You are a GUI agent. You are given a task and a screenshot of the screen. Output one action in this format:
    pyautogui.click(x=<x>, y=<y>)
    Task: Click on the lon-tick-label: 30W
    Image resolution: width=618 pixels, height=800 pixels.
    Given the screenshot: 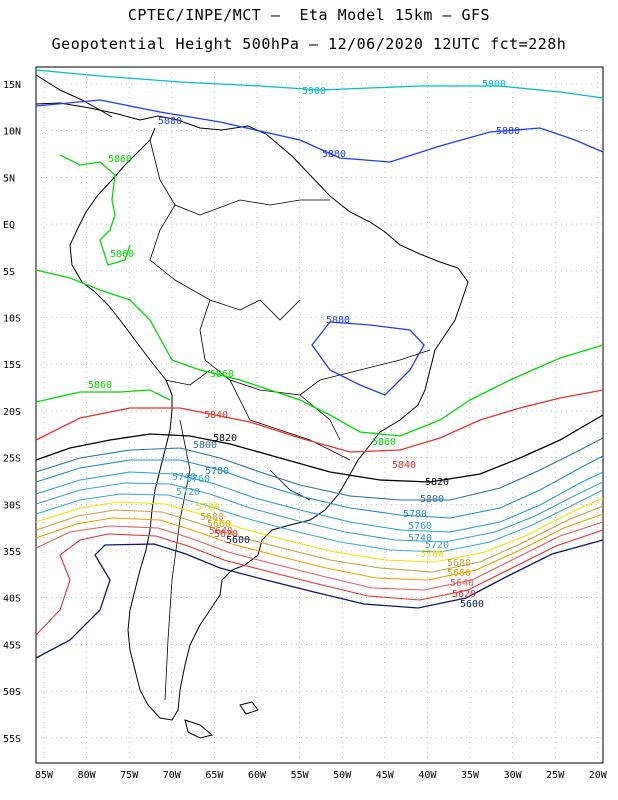 What is the action you would take?
    pyautogui.click(x=513, y=775)
    